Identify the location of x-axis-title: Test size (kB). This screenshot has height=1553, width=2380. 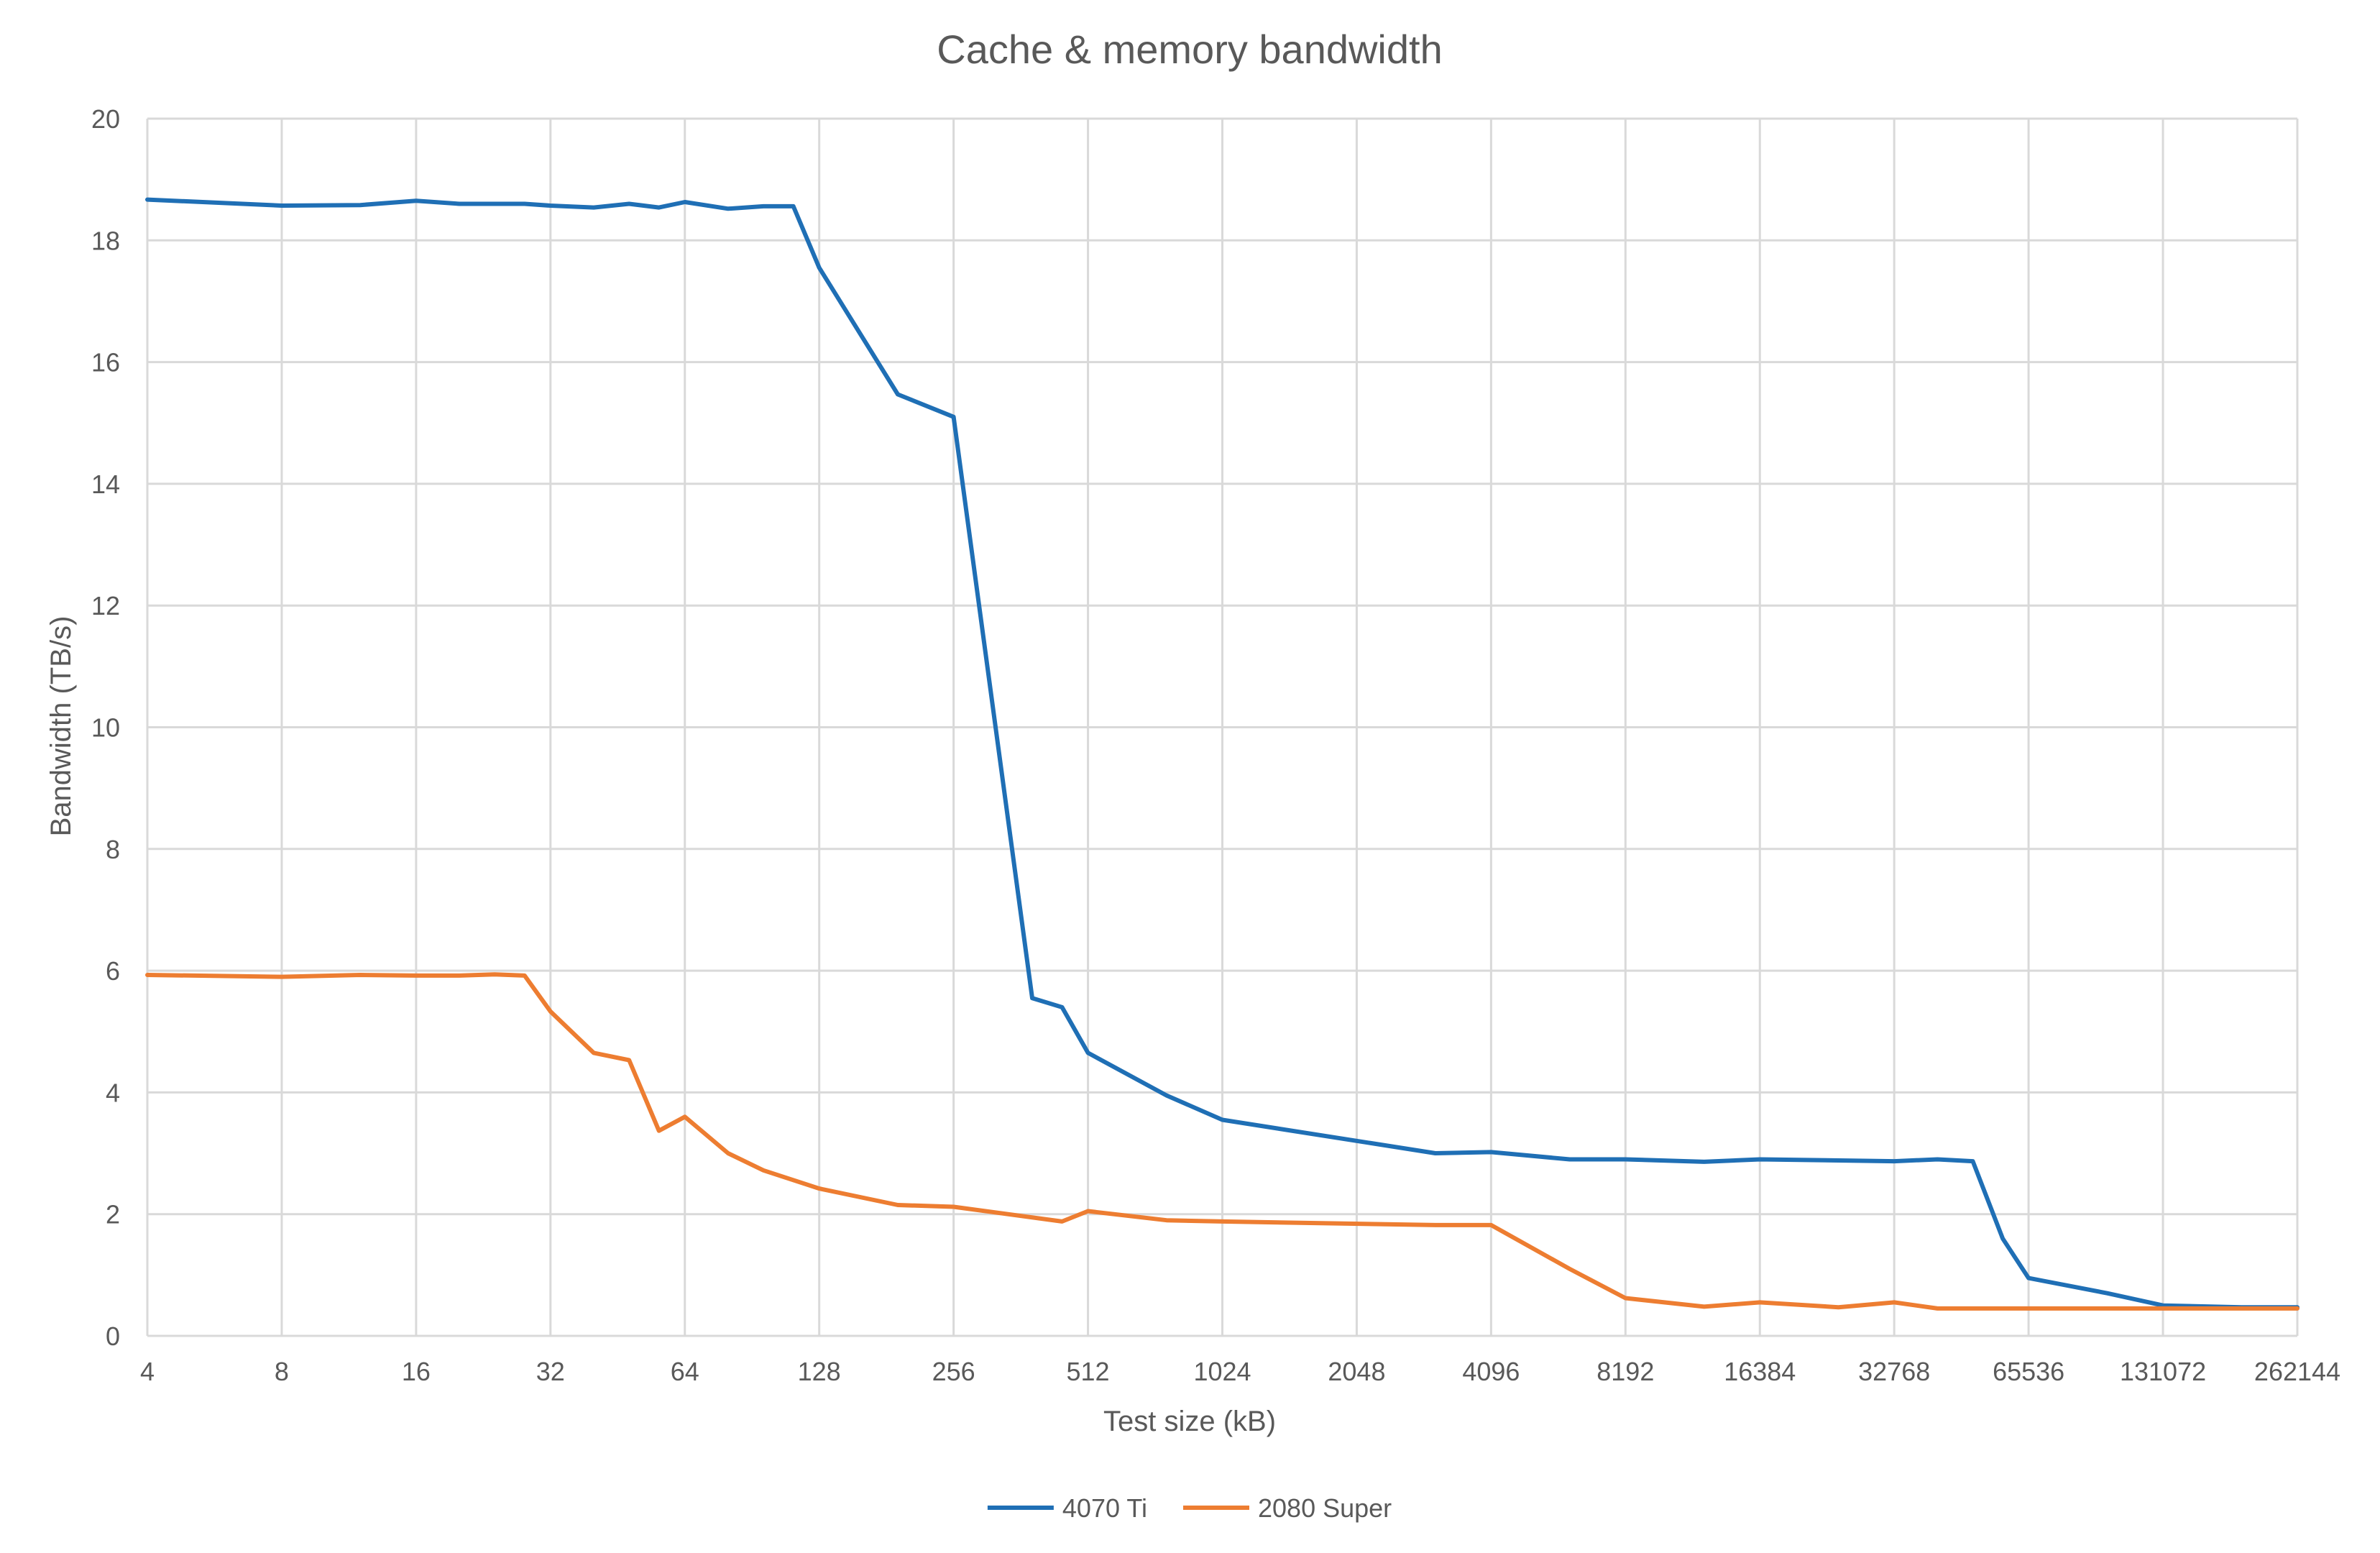
(1189, 1421).